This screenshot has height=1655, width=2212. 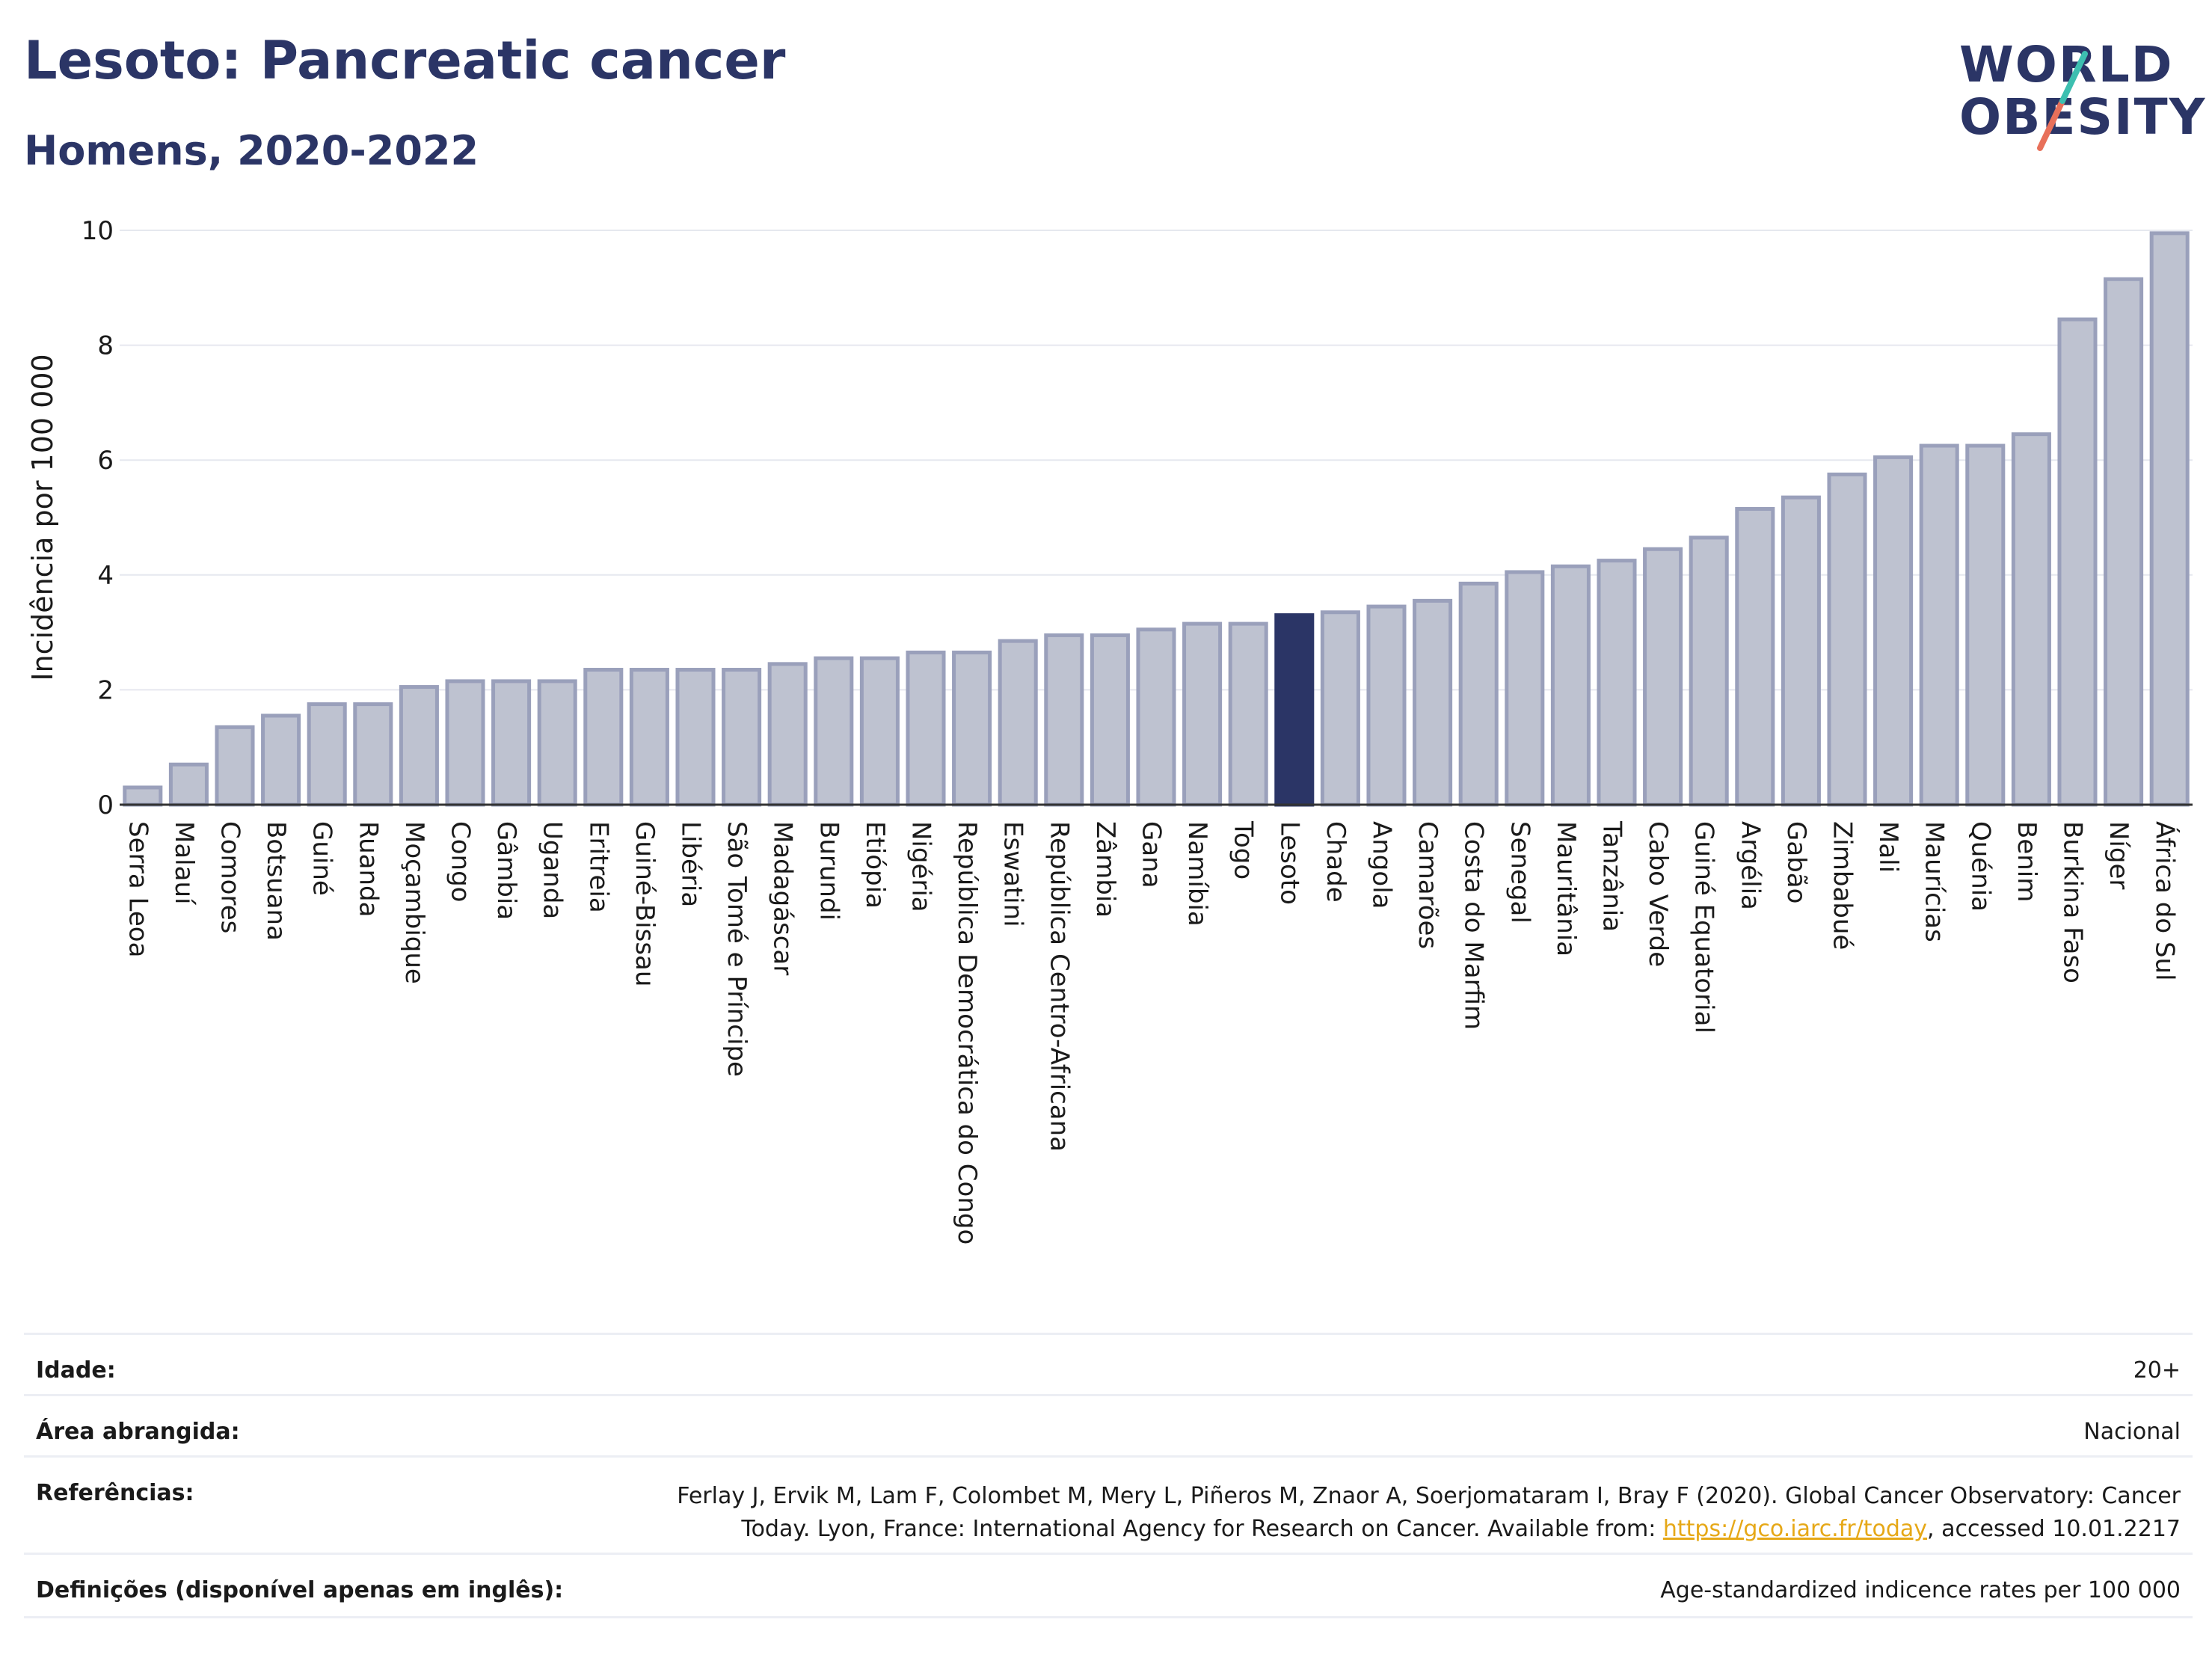 What do you see at coordinates (834, 731) in the screenshot?
I see `bar-burundi` at bounding box center [834, 731].